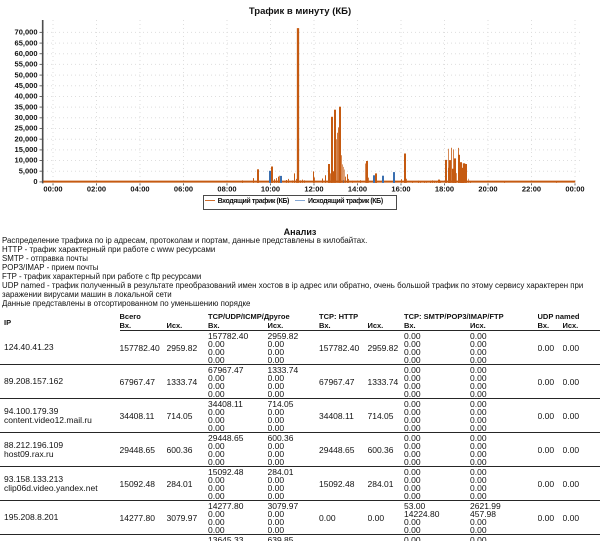 This screenshot has width=600, height=541. I want to click on svg-text: 40,000, so click(26, 96).